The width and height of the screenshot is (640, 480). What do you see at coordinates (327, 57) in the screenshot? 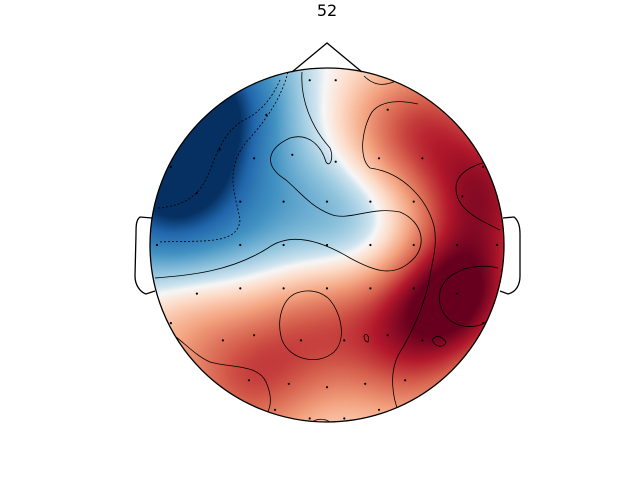
I see `nose` at bounding box center [327, 57].